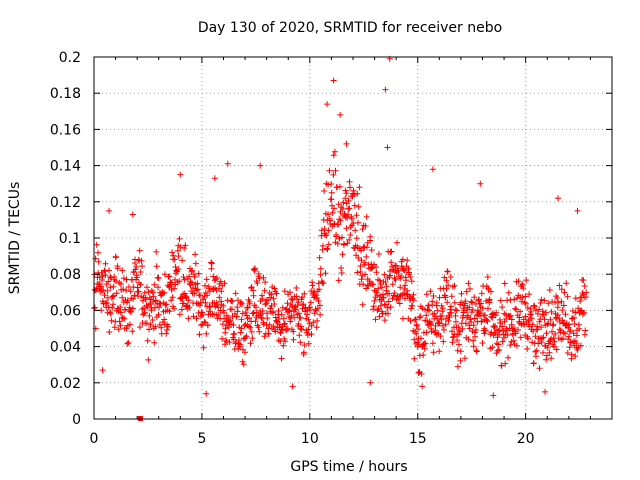 This screenshot has height=480, width=640. I want to click on y-tick-label: 0.14, so click(65, 167).